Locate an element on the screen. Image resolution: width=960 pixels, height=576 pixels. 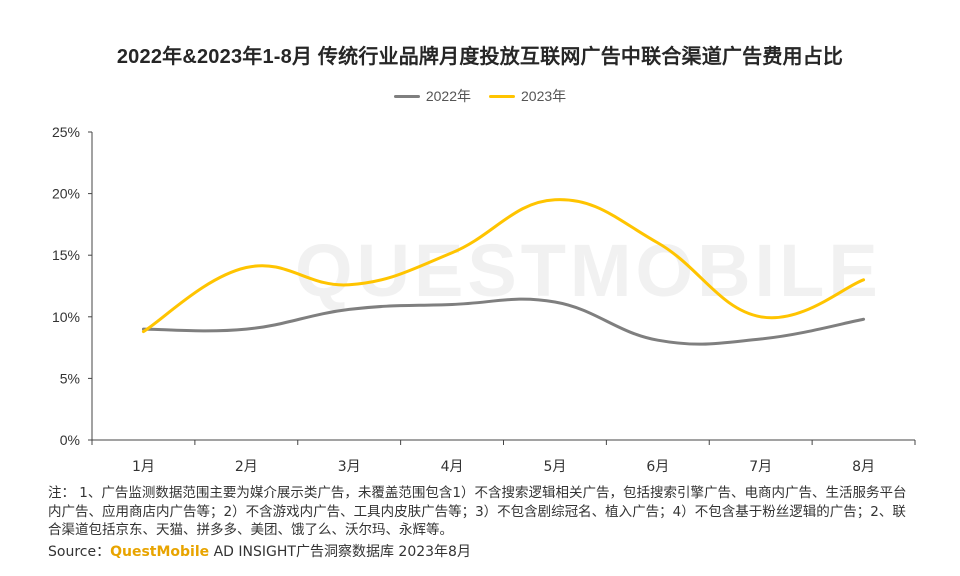
y-tick-label: 20% is located at coordinates (66, 194).